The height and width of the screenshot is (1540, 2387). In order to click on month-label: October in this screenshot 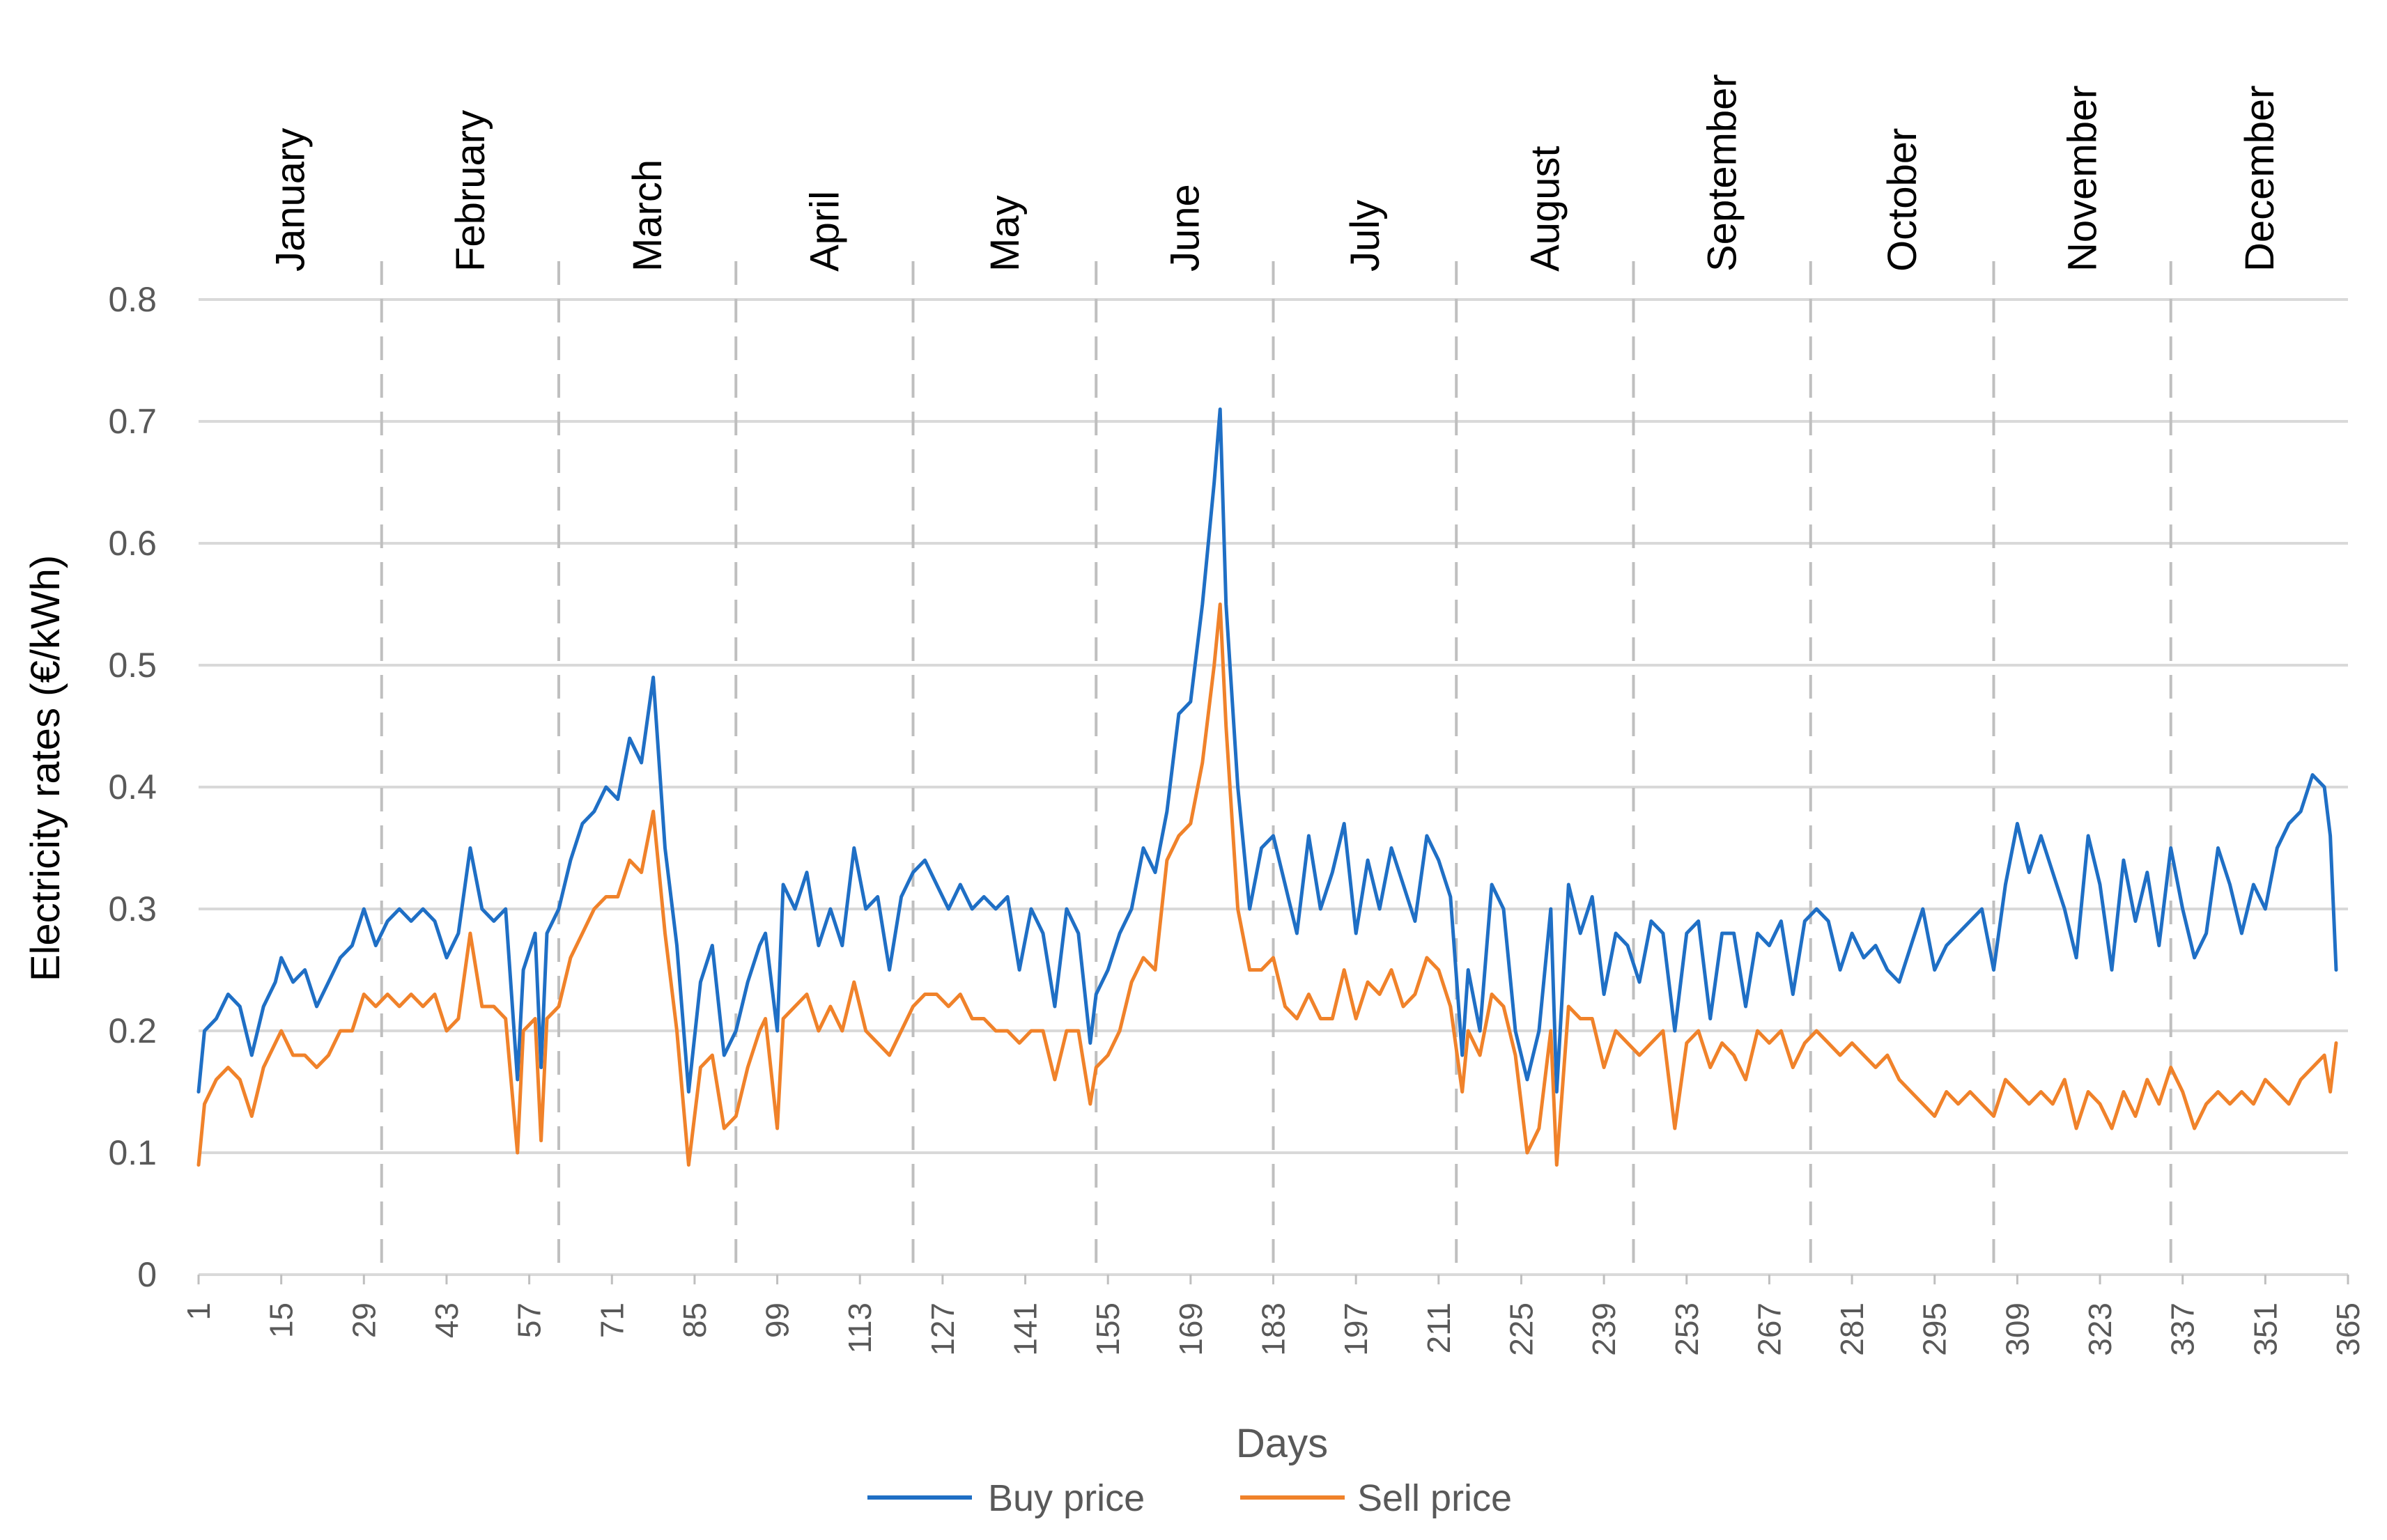, I will do `click(1902, 200)`.